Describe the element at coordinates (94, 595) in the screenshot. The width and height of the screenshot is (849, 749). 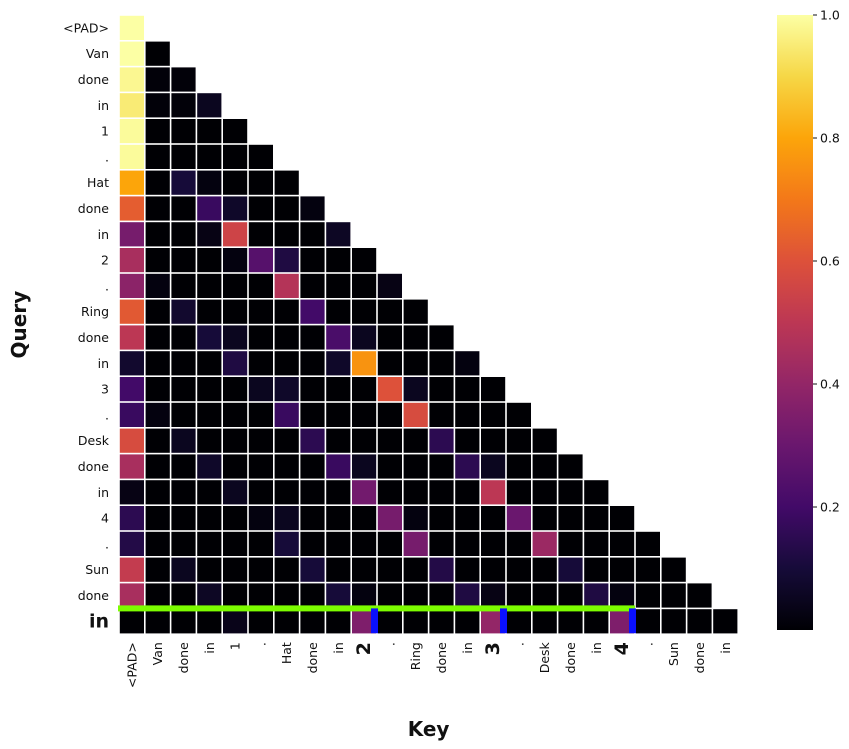
I see `y-tick-label: done` at that location.